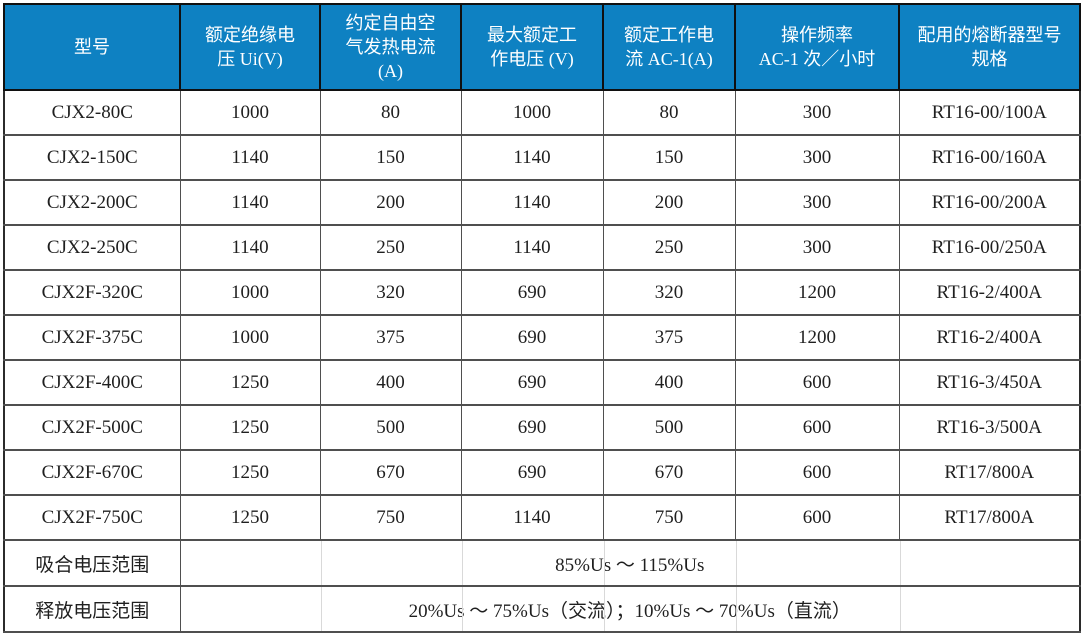 The height and width of the screenshot is (633, 1085). What do you see at coordinates (989, 427) in the screenshot?
I see `cell-fuse-spec: RT16-3/500A` at bounding box center [989, 427].